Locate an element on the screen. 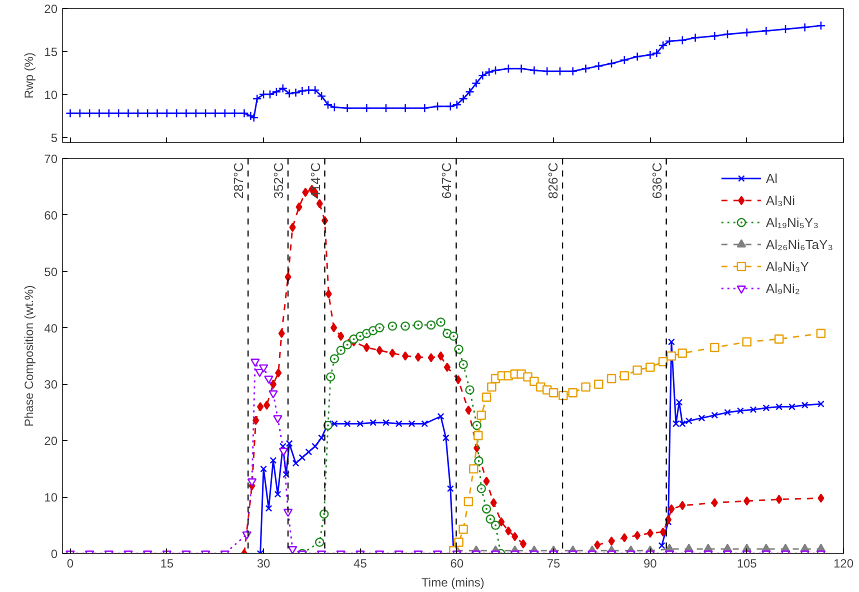 This screenshot has height=592, width=859. legend-label: Al₁₉Ni₅Y₃ is located at coordinates (792, 222).